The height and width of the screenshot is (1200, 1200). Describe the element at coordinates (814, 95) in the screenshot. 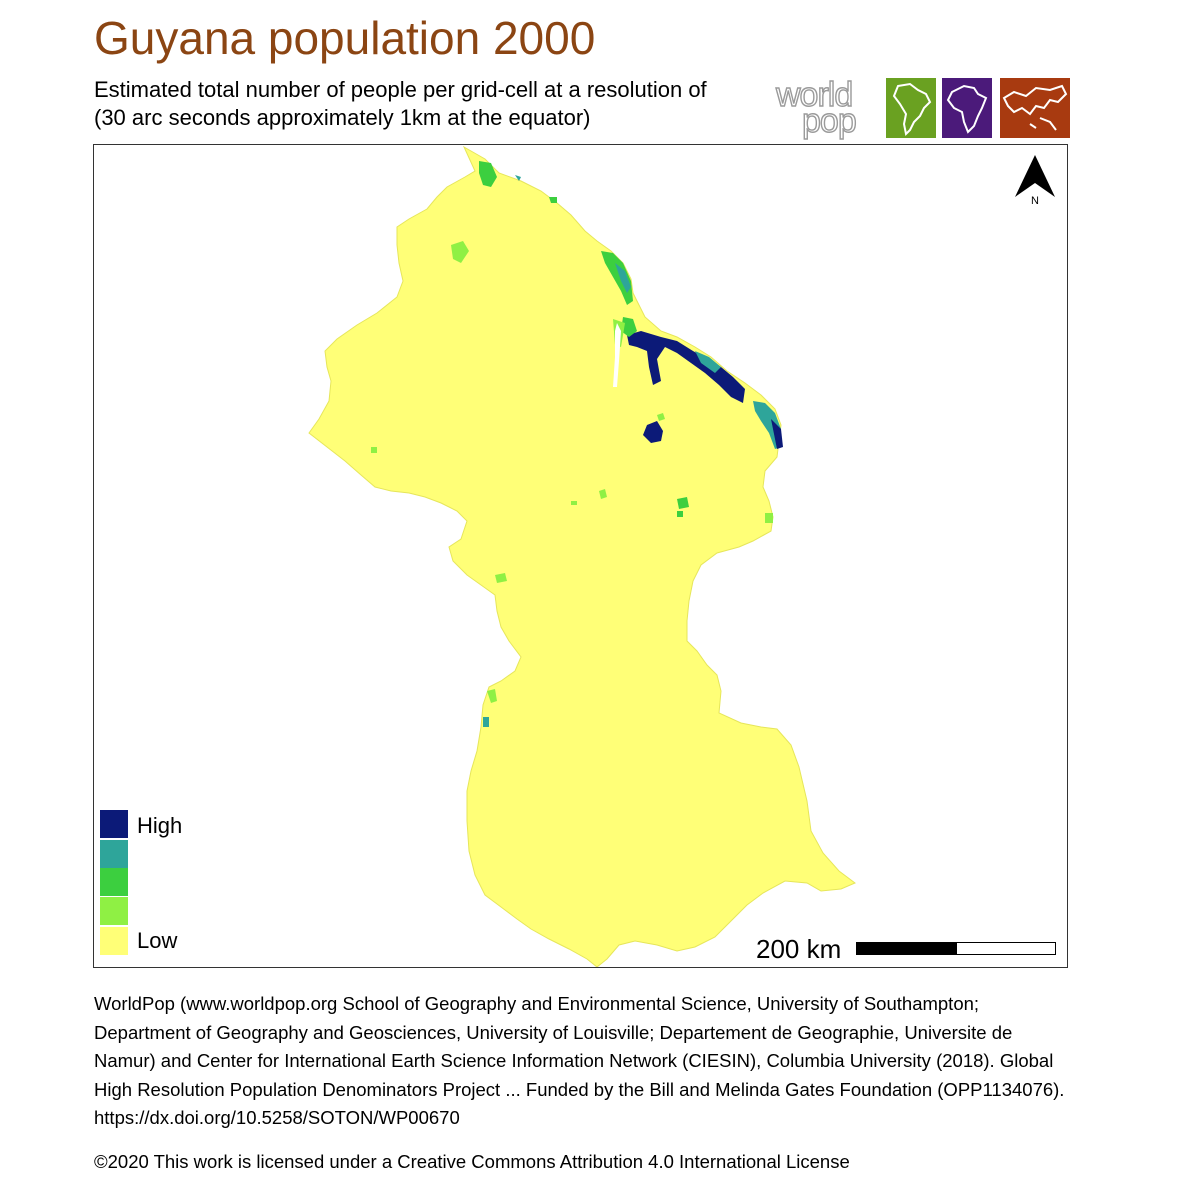

I see `logo-word-world: world` at that location.